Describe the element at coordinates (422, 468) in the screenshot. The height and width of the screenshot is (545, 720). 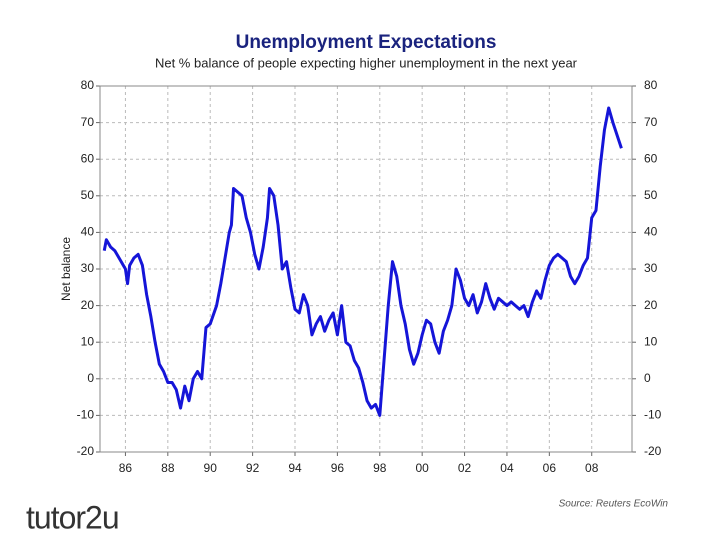
I see `x-tick-label: 00` at that location.